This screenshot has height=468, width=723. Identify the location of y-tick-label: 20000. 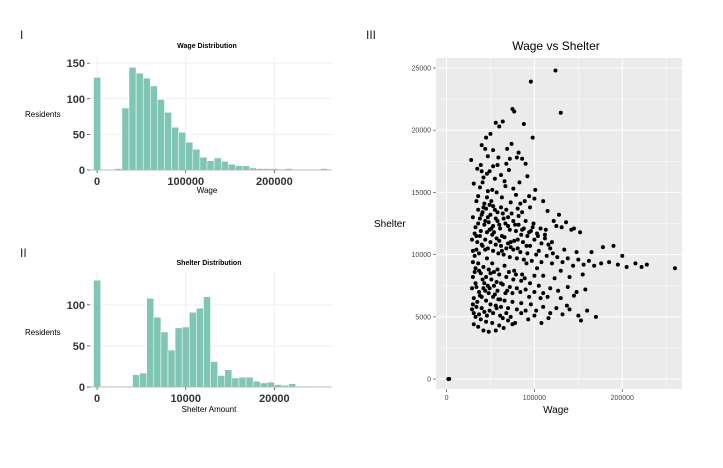
(422, 131).